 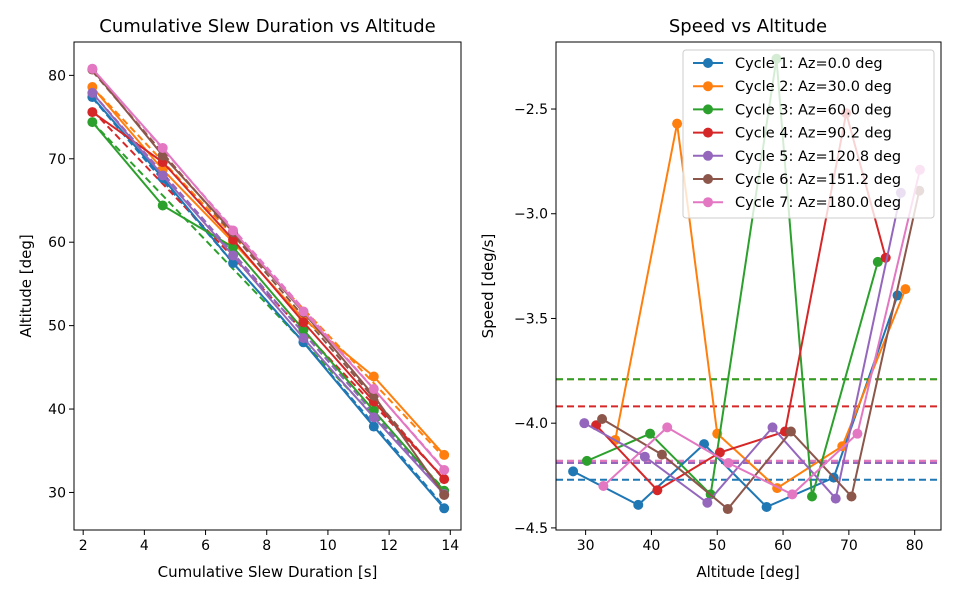 What do you see at coordinates (809, 64) in the screenshot?
I see `legend-label: Cycle 1: Az=0.0 deg` at bounding box center [809, 64].